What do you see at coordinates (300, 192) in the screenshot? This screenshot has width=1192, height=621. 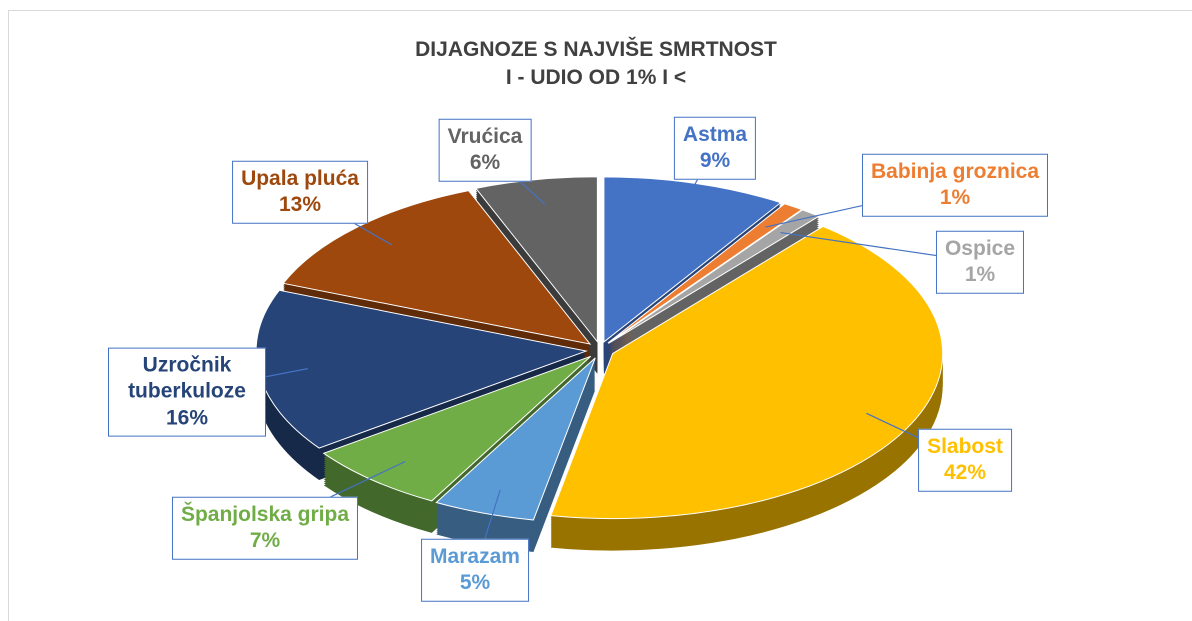 I see `data-label: Upala pluća 13%` at bounding box center [300, 192].